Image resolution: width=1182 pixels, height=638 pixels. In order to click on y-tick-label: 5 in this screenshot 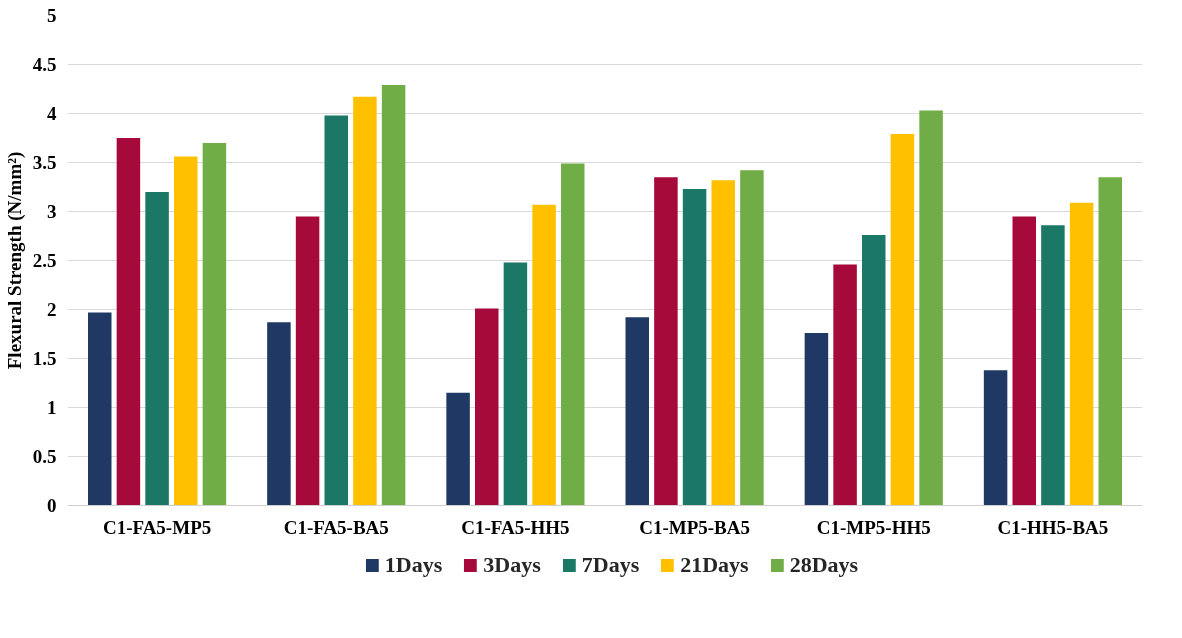, I will do `click(52, 15)`.